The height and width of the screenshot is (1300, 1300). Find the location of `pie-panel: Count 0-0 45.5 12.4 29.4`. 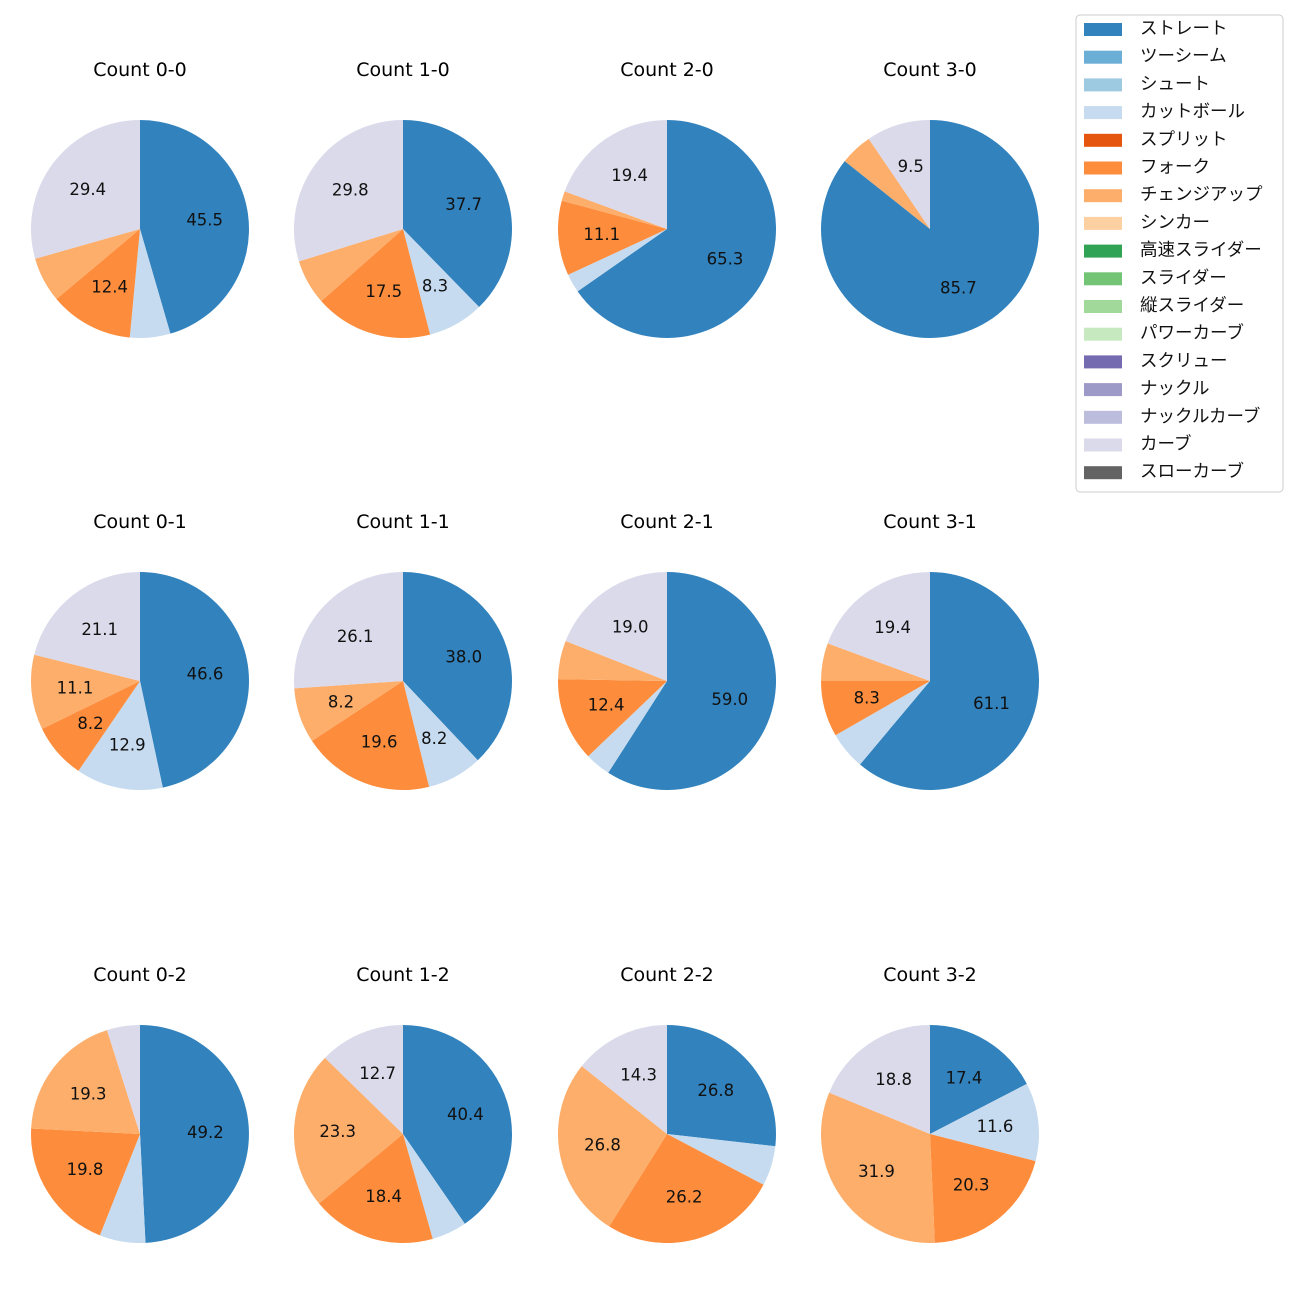

pie-panel: Count 0-0 45.5 12.4 29.4 is located at coordinates (140, 199).